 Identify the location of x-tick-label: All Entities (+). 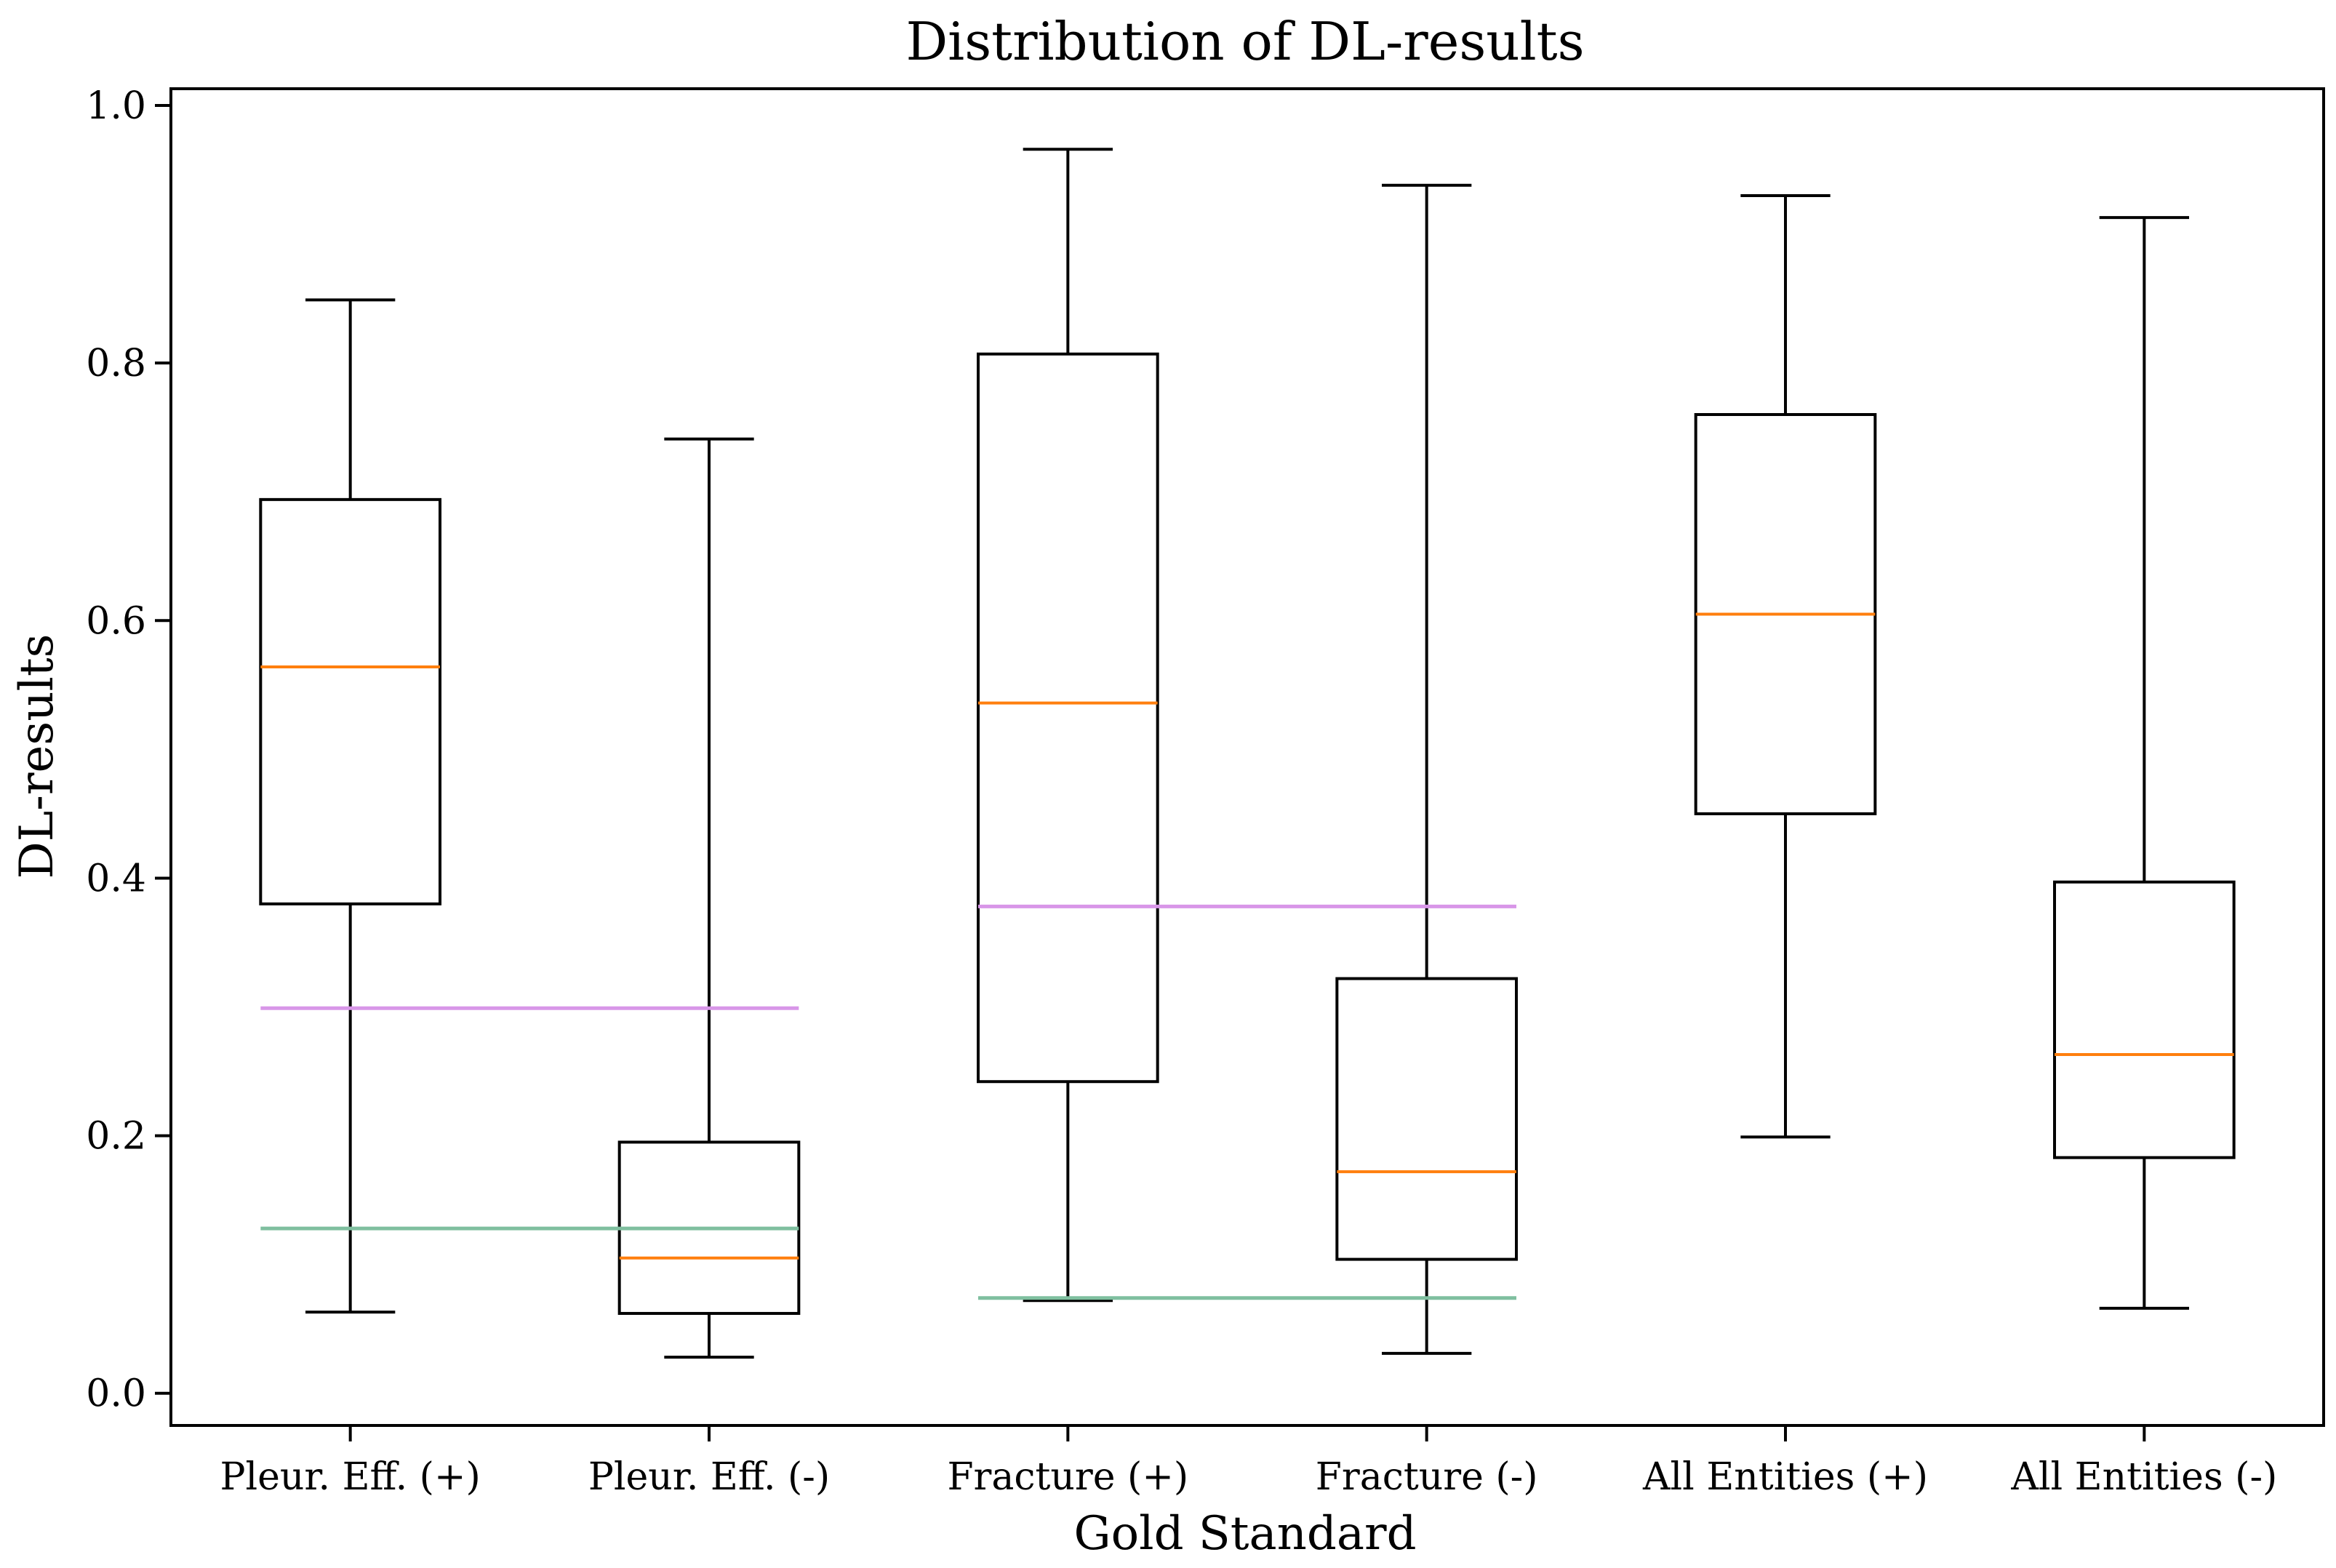
(1785, 1477).